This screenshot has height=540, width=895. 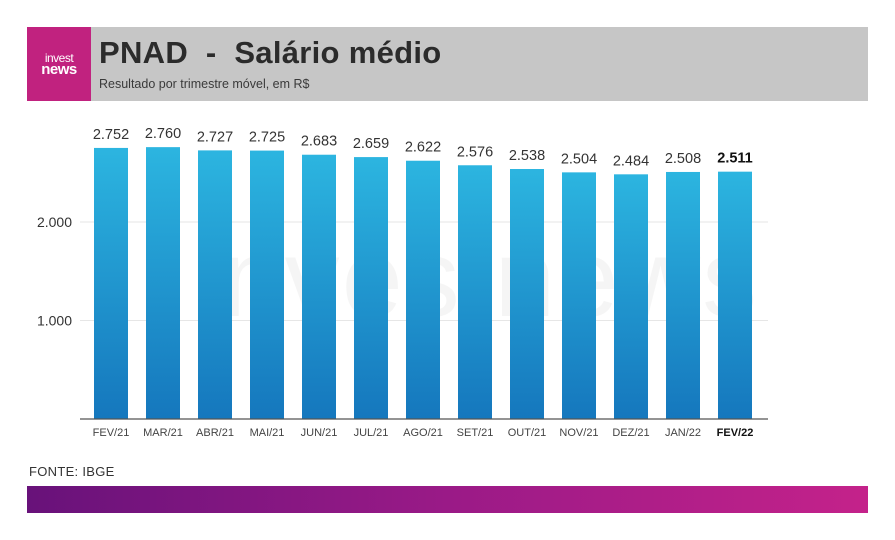 What do you see at coordinates (423, 148) in the screenshot?
I see `data-label: 2.622` at bounding box center [423, 148].